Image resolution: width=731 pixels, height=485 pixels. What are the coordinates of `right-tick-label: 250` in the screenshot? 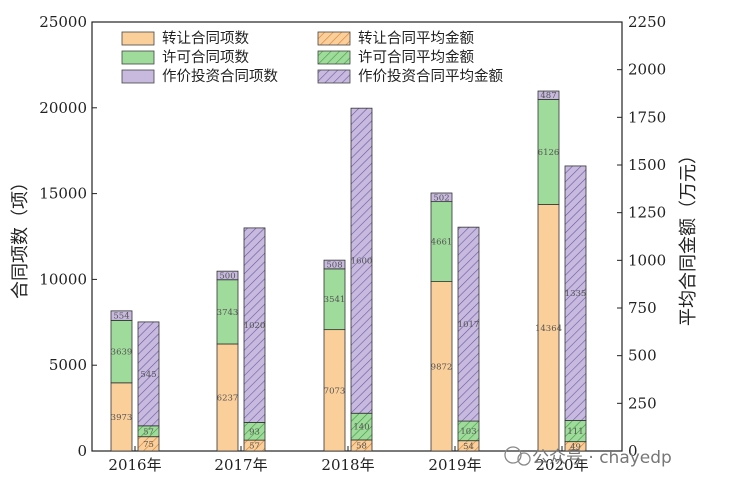 It's located at (642, 403).